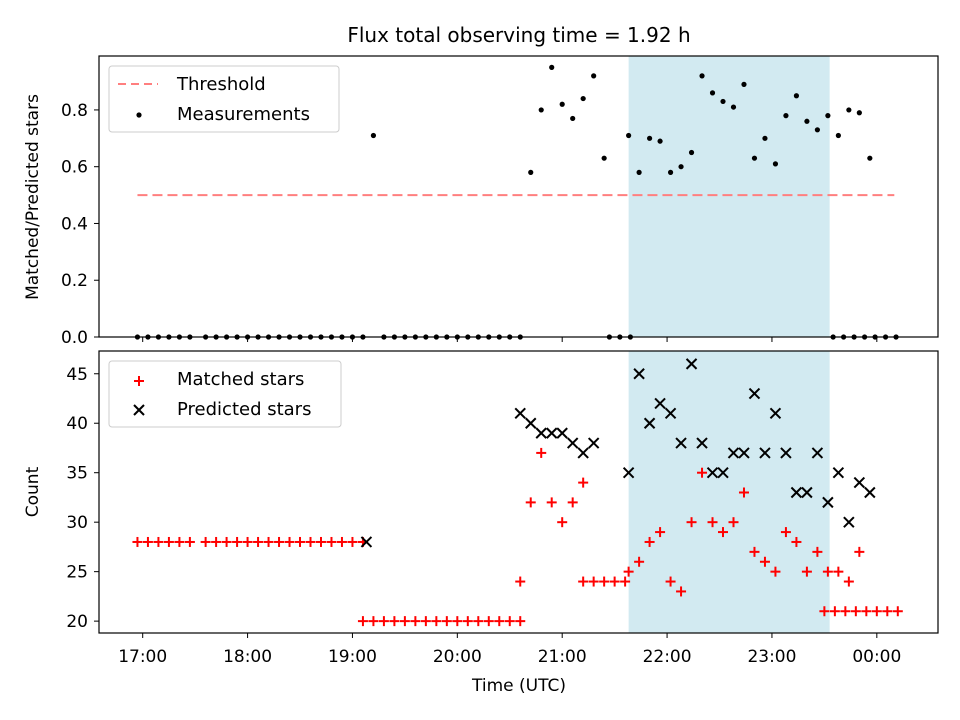  Describe the element at coordinates (729, 196) in the screenshot. I see `top-panel-window` at that location.